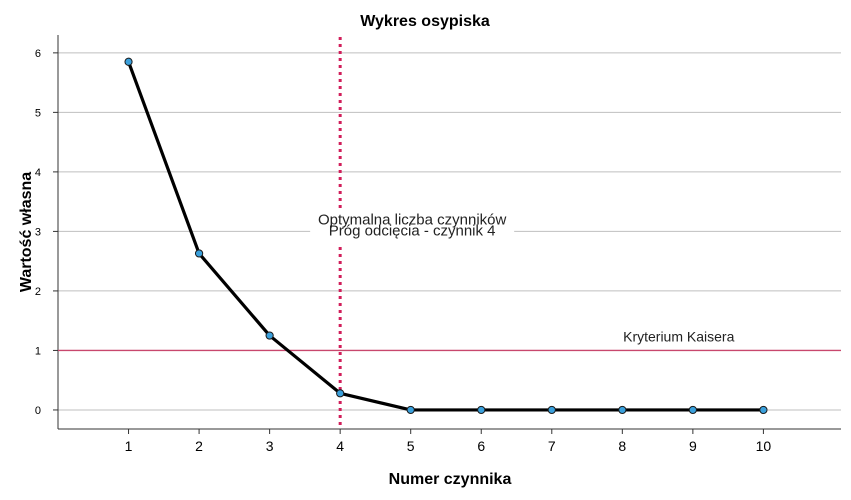  What do you see at coordinates (425, 21) in the screenshot?
I see `chart-title: Wykres osypiska` at bounding box center [425, 21].